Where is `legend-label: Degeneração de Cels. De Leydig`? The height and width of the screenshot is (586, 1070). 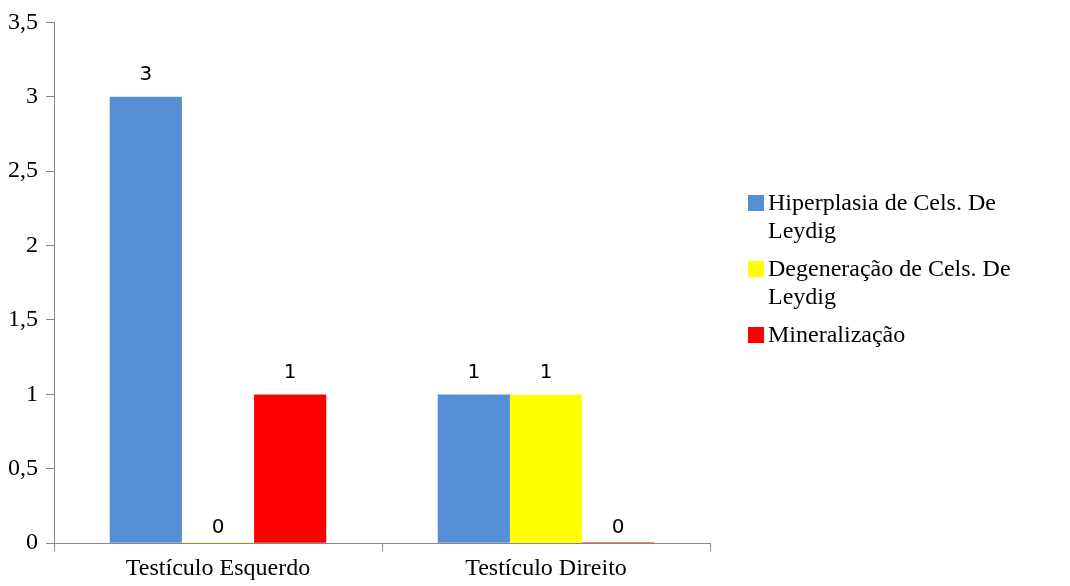 legend-label: Degeneração de Cels. De Leydig is located at coordinates (890, 282).